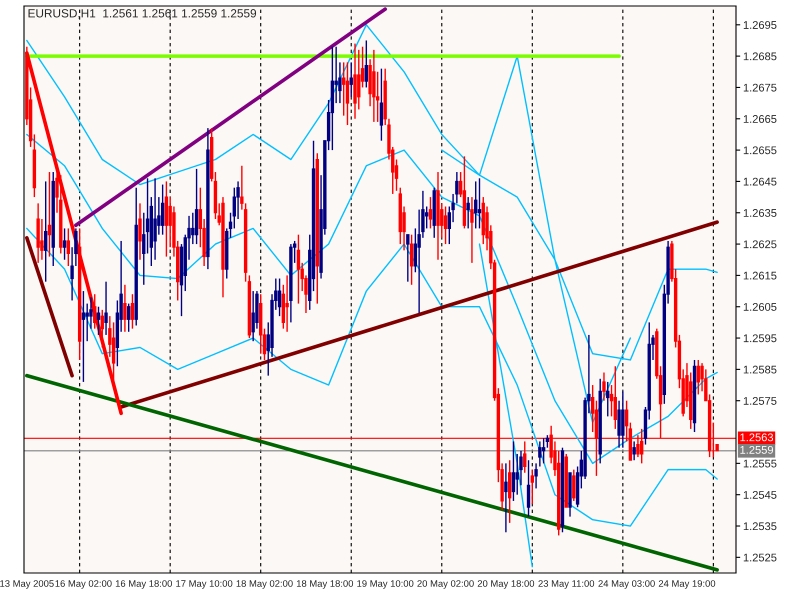 The image size is (800, 600). What do you see at coordinates (760, 494) in the screenshot?
I see `y-tick-label: 1.2545` at bounding box center [760, 494].